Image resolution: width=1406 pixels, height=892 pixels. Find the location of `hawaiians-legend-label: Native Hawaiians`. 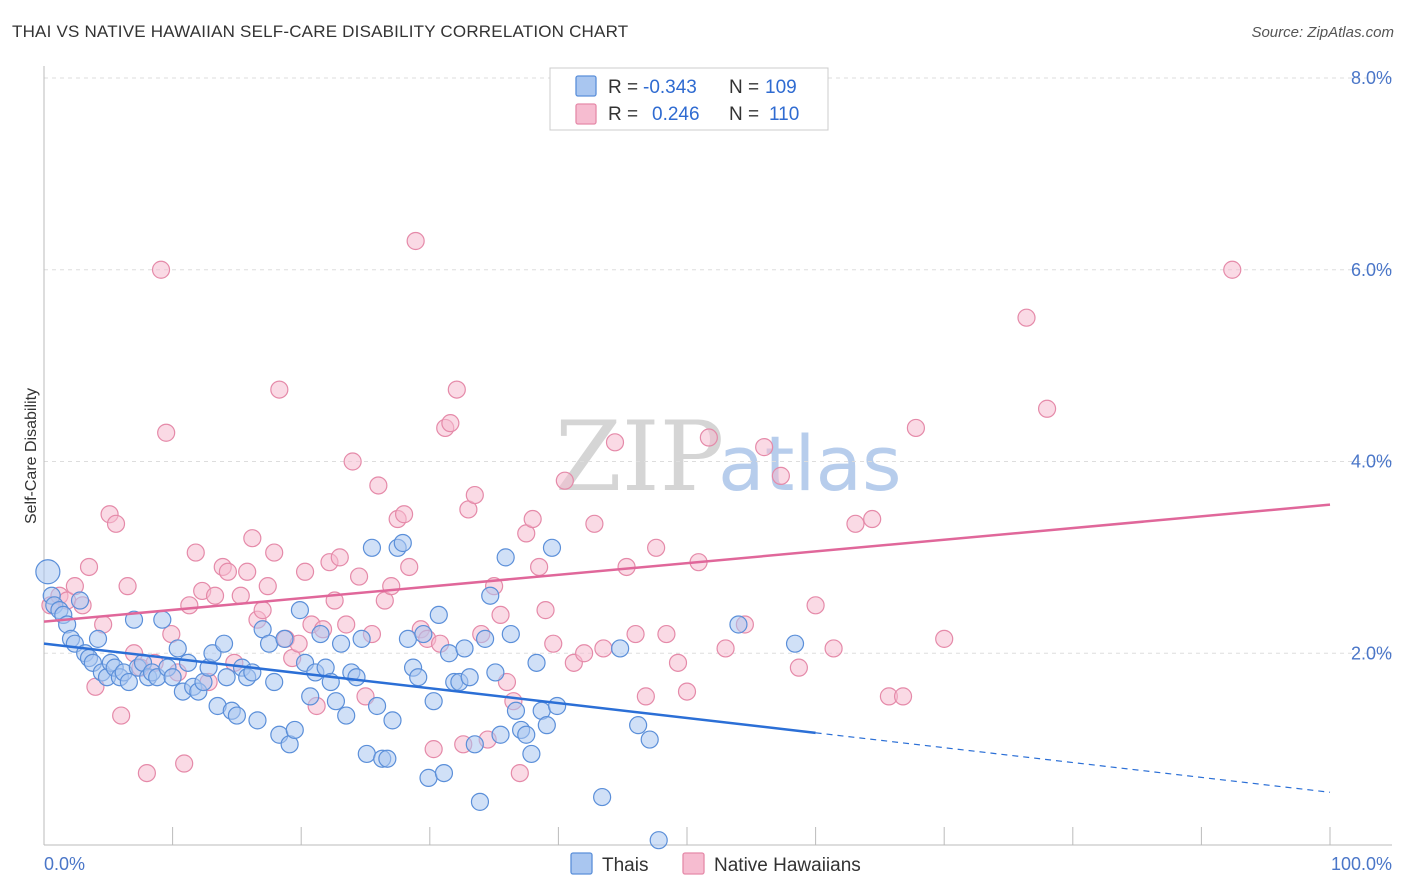

hawaiians-legend-label: Native Hawaiians is located at coordinates (787, 865).